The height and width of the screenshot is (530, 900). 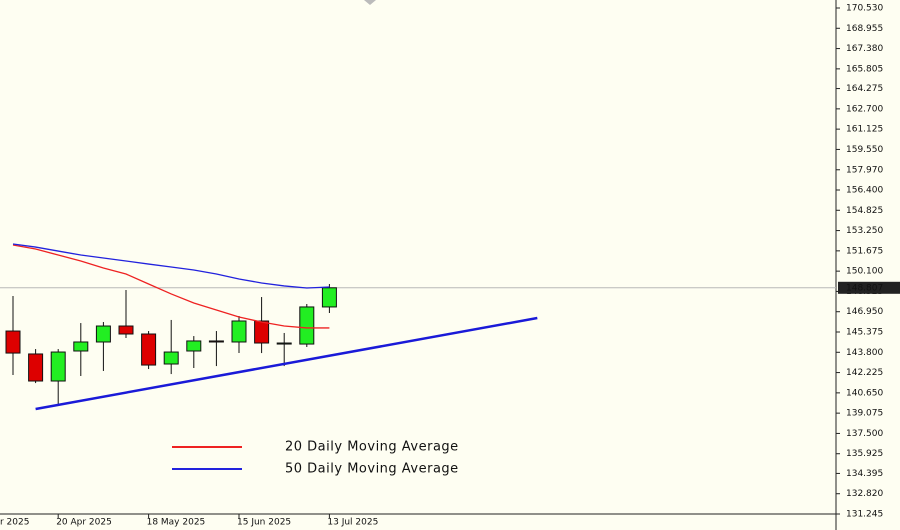 I want to click on scroll-marker, so click(x=370, y=2).